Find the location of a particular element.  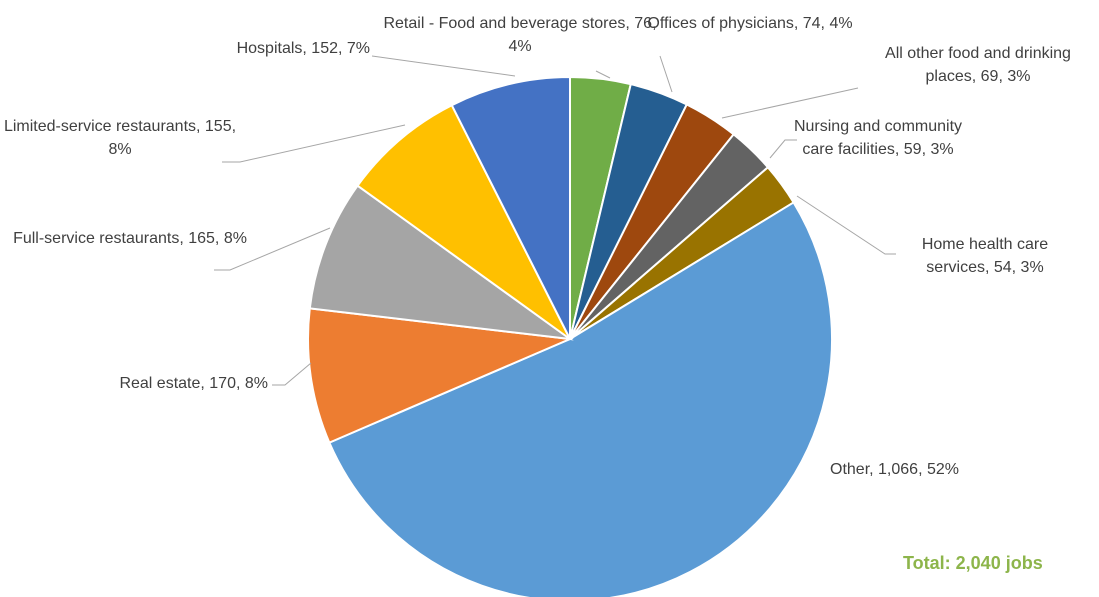

data-label: Real estate, 170, 8% is located at coordinates (193, 383).